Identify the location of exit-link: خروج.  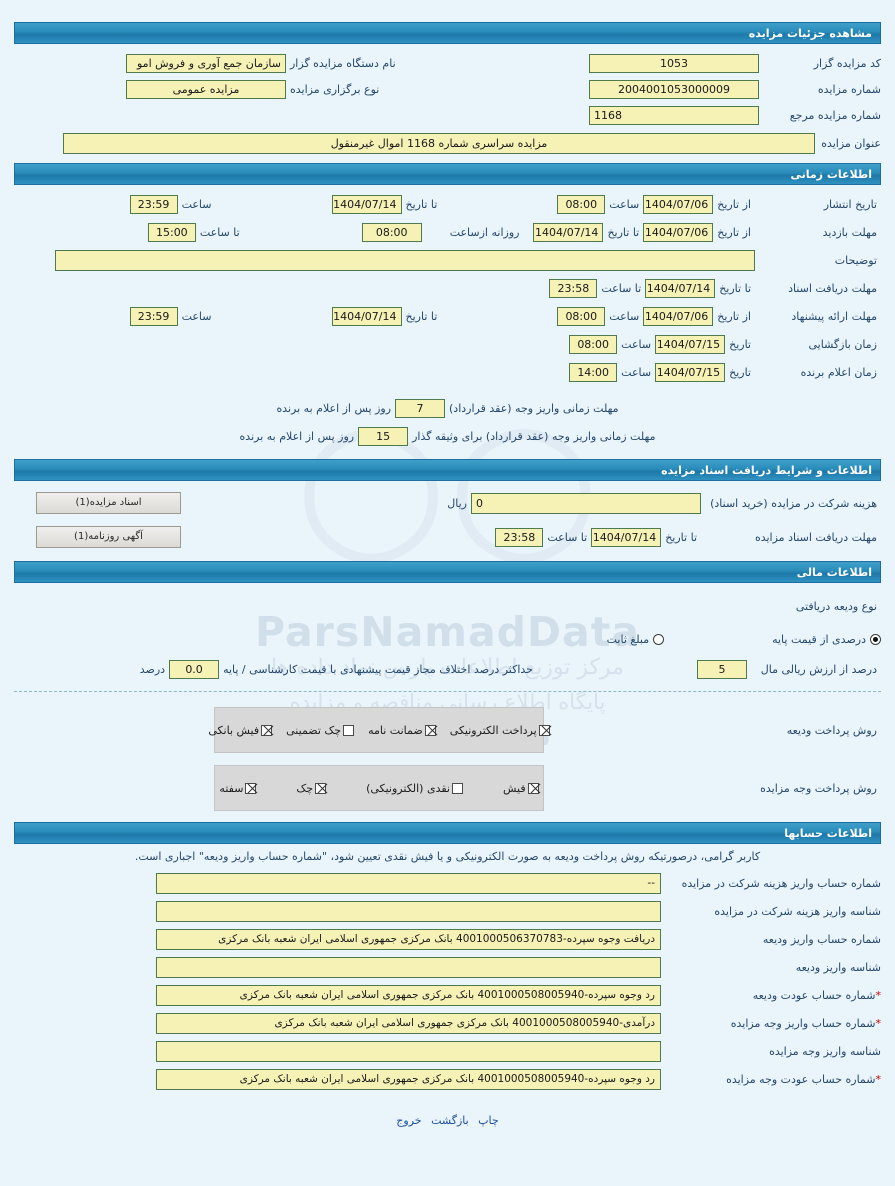
(409, 1120).